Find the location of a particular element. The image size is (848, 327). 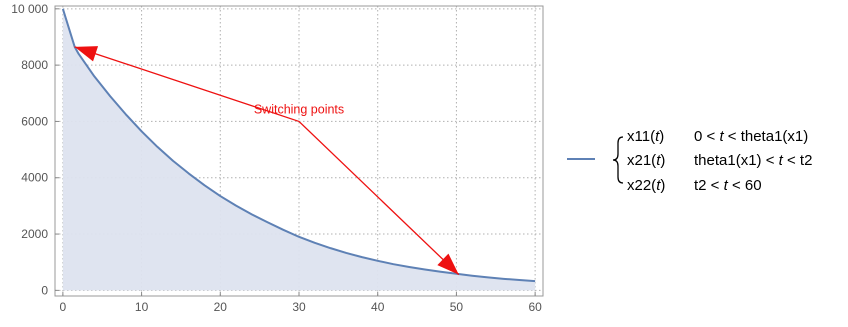

legend-entry-condition: t2 < t < 60 is located at coordinates (728, 185).